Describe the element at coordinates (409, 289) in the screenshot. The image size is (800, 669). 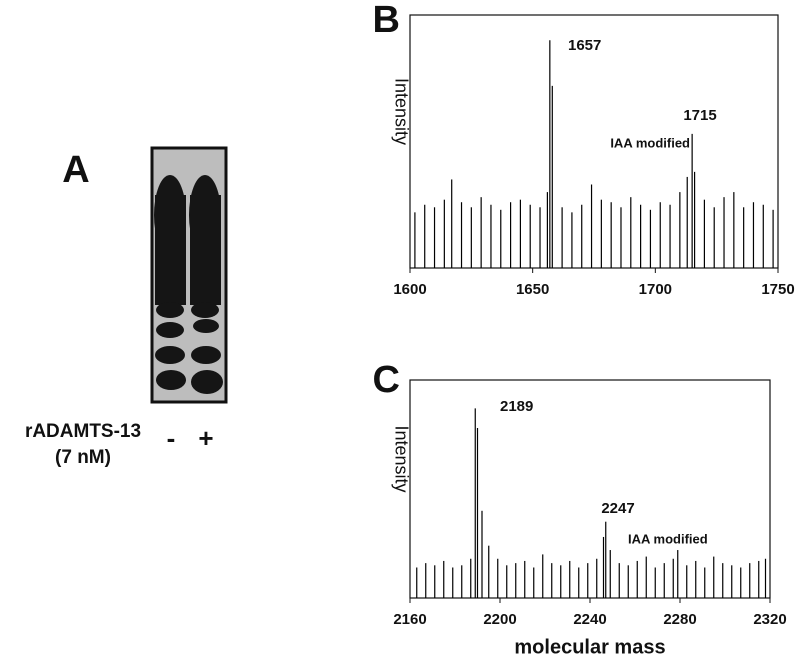
I see `x-tick-label: 1600` at that location.